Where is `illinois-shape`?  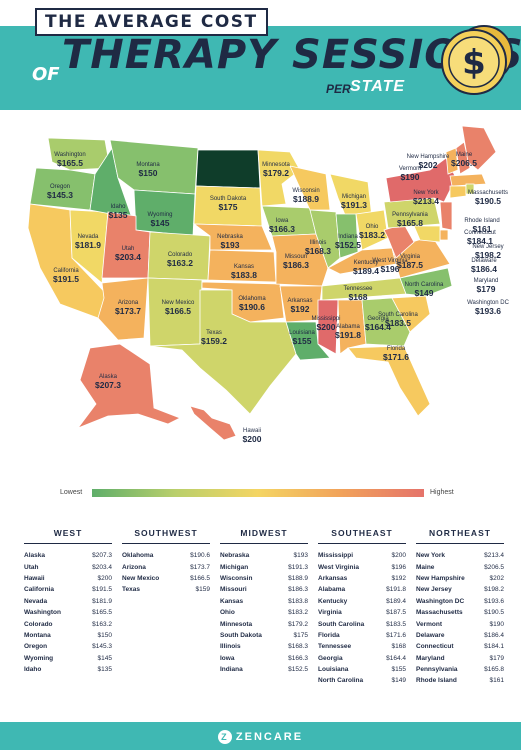 illinois-shape is located at coordinates (325, 239).